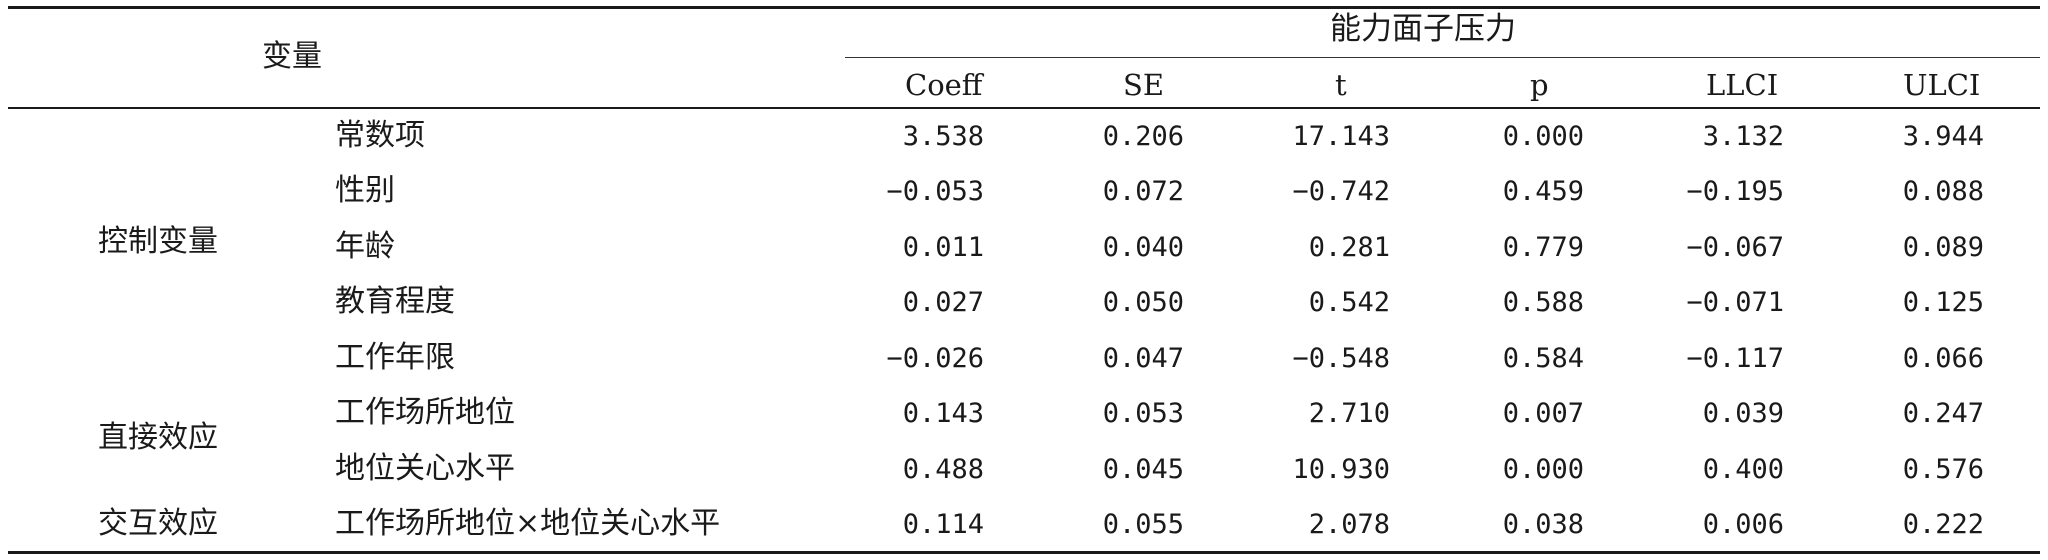 This screenshot has height=560, width=2048. What do you see at coordinates (943, 247) in the screenshot?
I see `cell-coeff: 0.011` at bounding box center [943, 247].